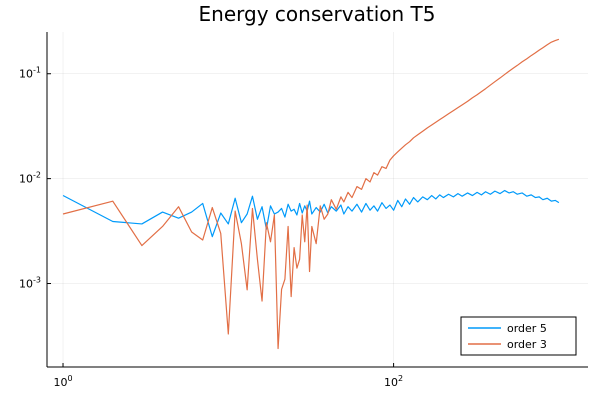 The height and width of the screenshot is (400, 600). Describe the element at coordinates (30, 283) in the screenshot. I see `y-tick-label: 10⁻³` at that location.